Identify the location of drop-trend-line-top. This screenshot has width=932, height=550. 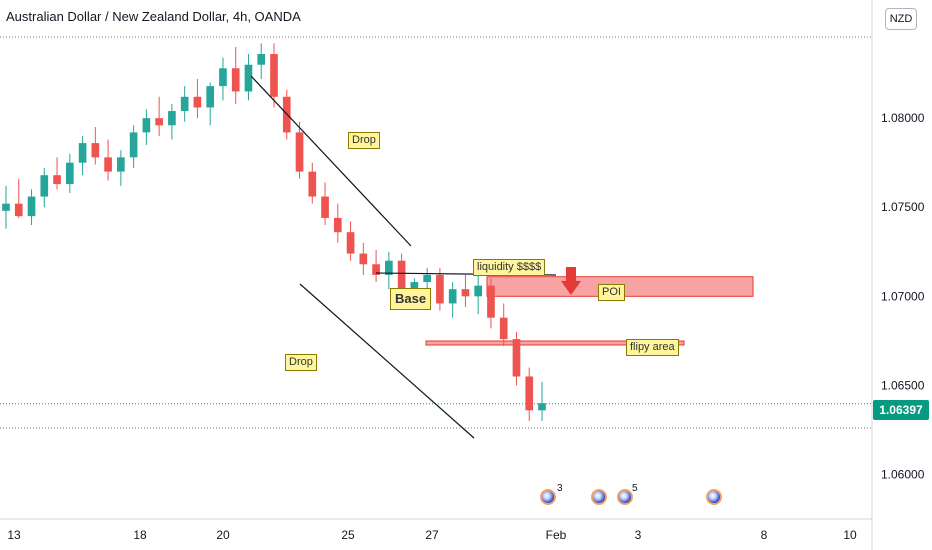
(331, 161).